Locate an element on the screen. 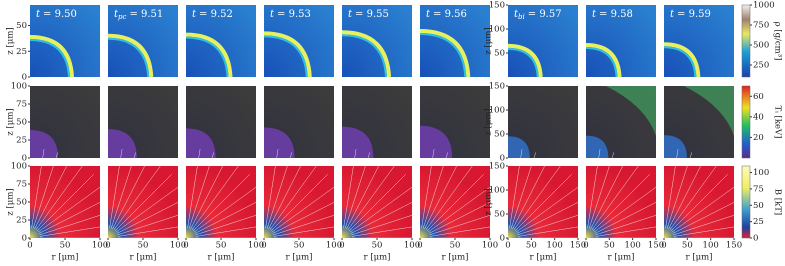 This screenshot has width=785, height=266. panel-title: t = 9.53 is located at coordinates (290, 14).